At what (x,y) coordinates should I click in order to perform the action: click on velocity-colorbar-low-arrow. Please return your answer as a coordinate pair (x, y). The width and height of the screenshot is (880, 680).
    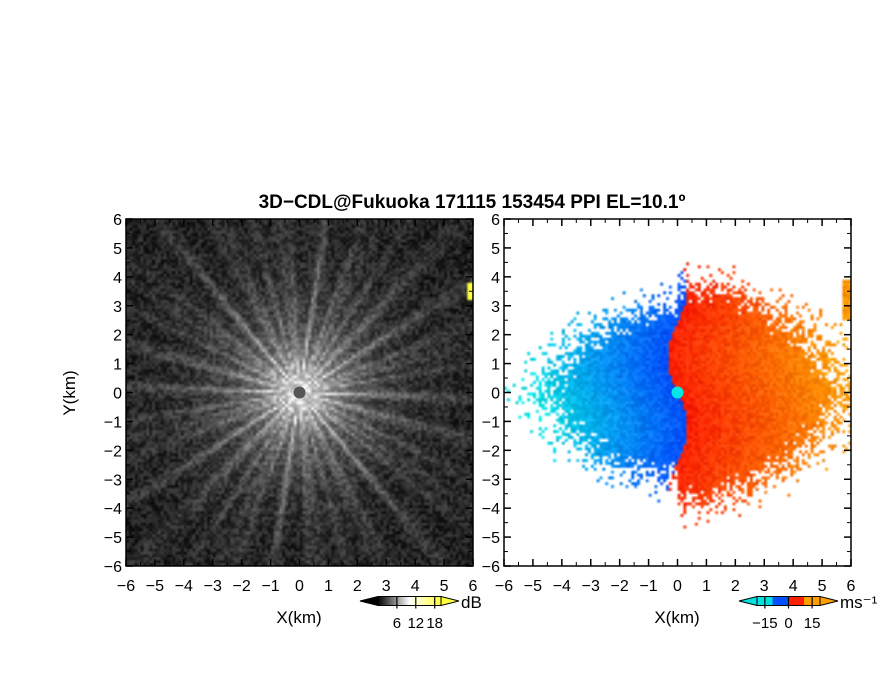
    Looking at the image, I should click on (748, 601).